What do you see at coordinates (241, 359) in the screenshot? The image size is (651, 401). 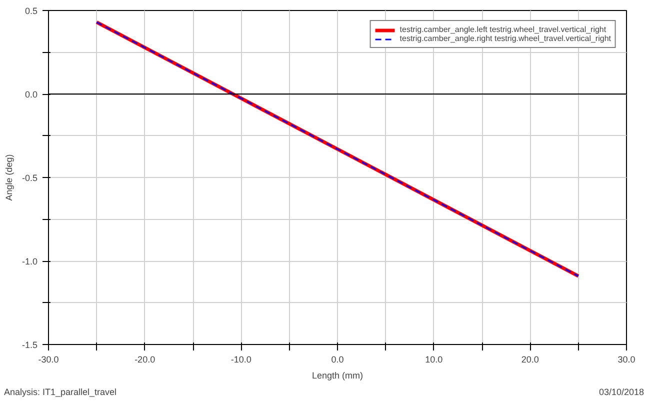 I see `x-tick-label: -10.0` at bounding box center [241, 359].